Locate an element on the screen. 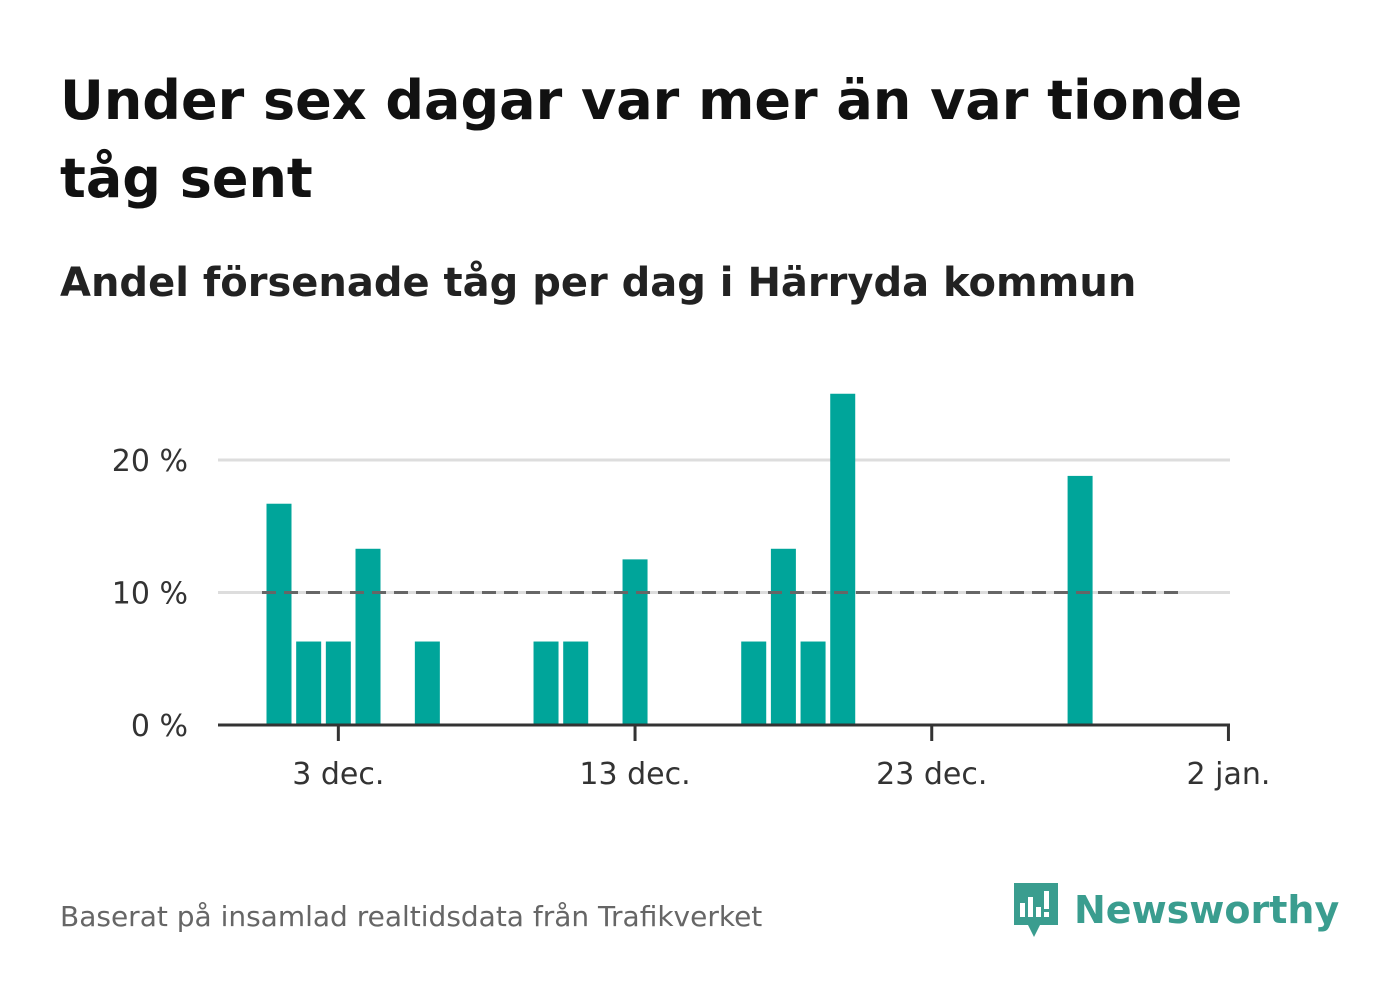  x-tick-label: 3 dec. is located at coordinates (338, 774).